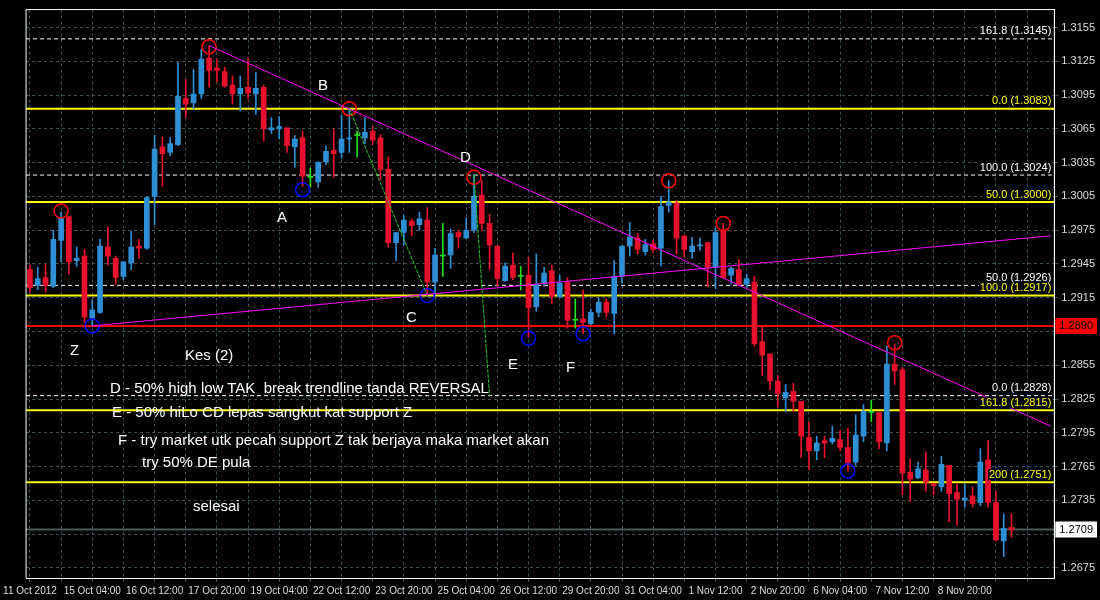 The image size is (1100, 600). I want to click on y-tick-label: 1.2795, so click(1078, 431).